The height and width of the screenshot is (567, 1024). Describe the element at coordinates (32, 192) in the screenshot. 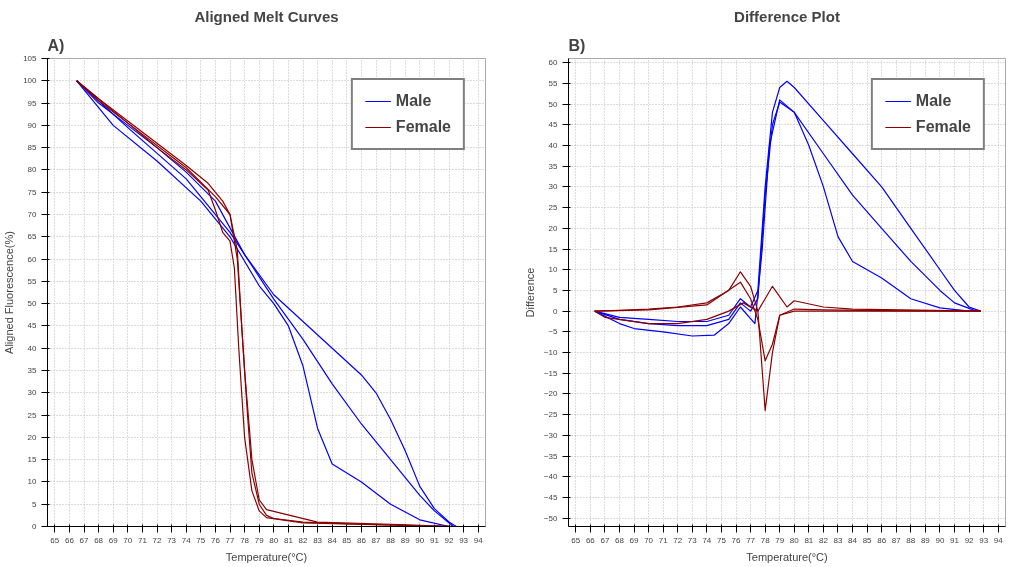

I see `y-tick-label: 75` at that location.